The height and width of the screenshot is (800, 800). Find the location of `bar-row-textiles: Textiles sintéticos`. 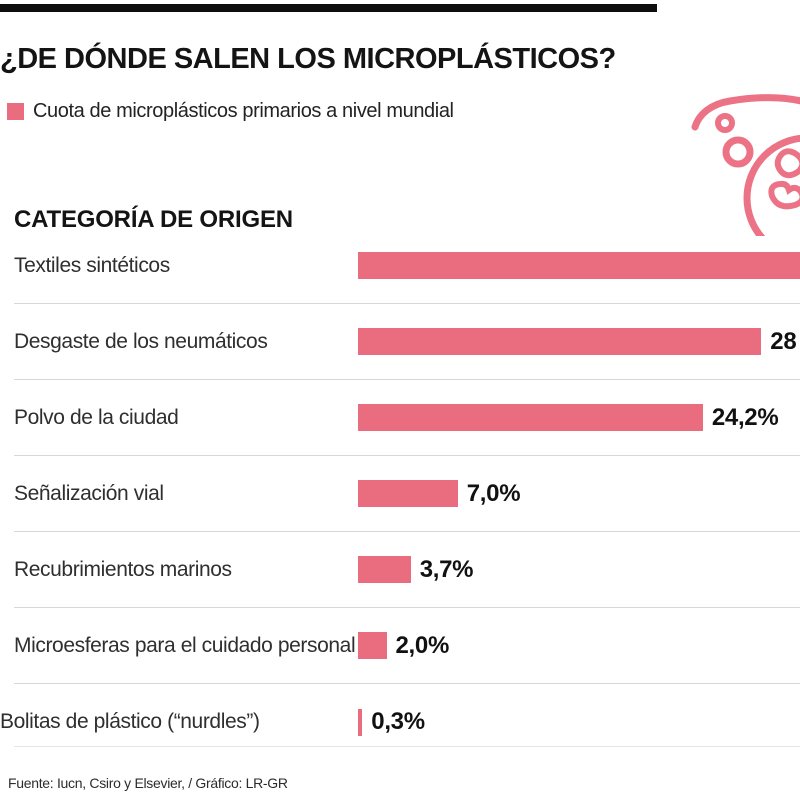

bar-row-textiles: Textiles sintéticos is located at coordinates (407, 266).